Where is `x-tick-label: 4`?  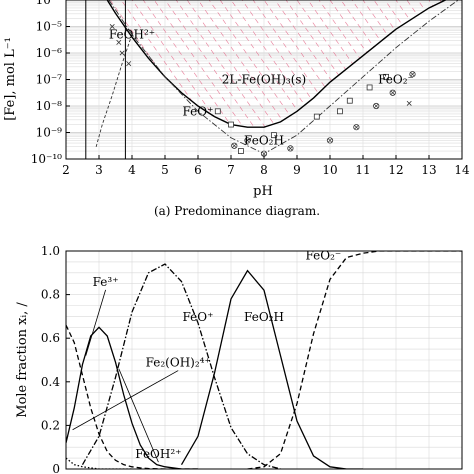
x-tick-label: 4 is located at coordinates (132, 170).